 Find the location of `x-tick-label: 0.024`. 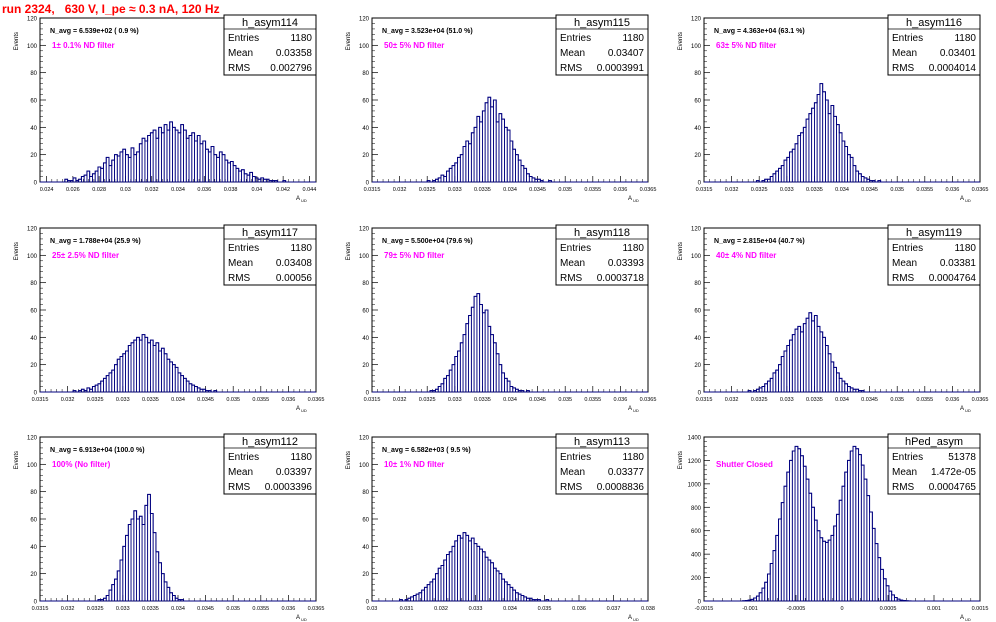

x-tick-label: 0.024 is located at coordinates (47, 190).